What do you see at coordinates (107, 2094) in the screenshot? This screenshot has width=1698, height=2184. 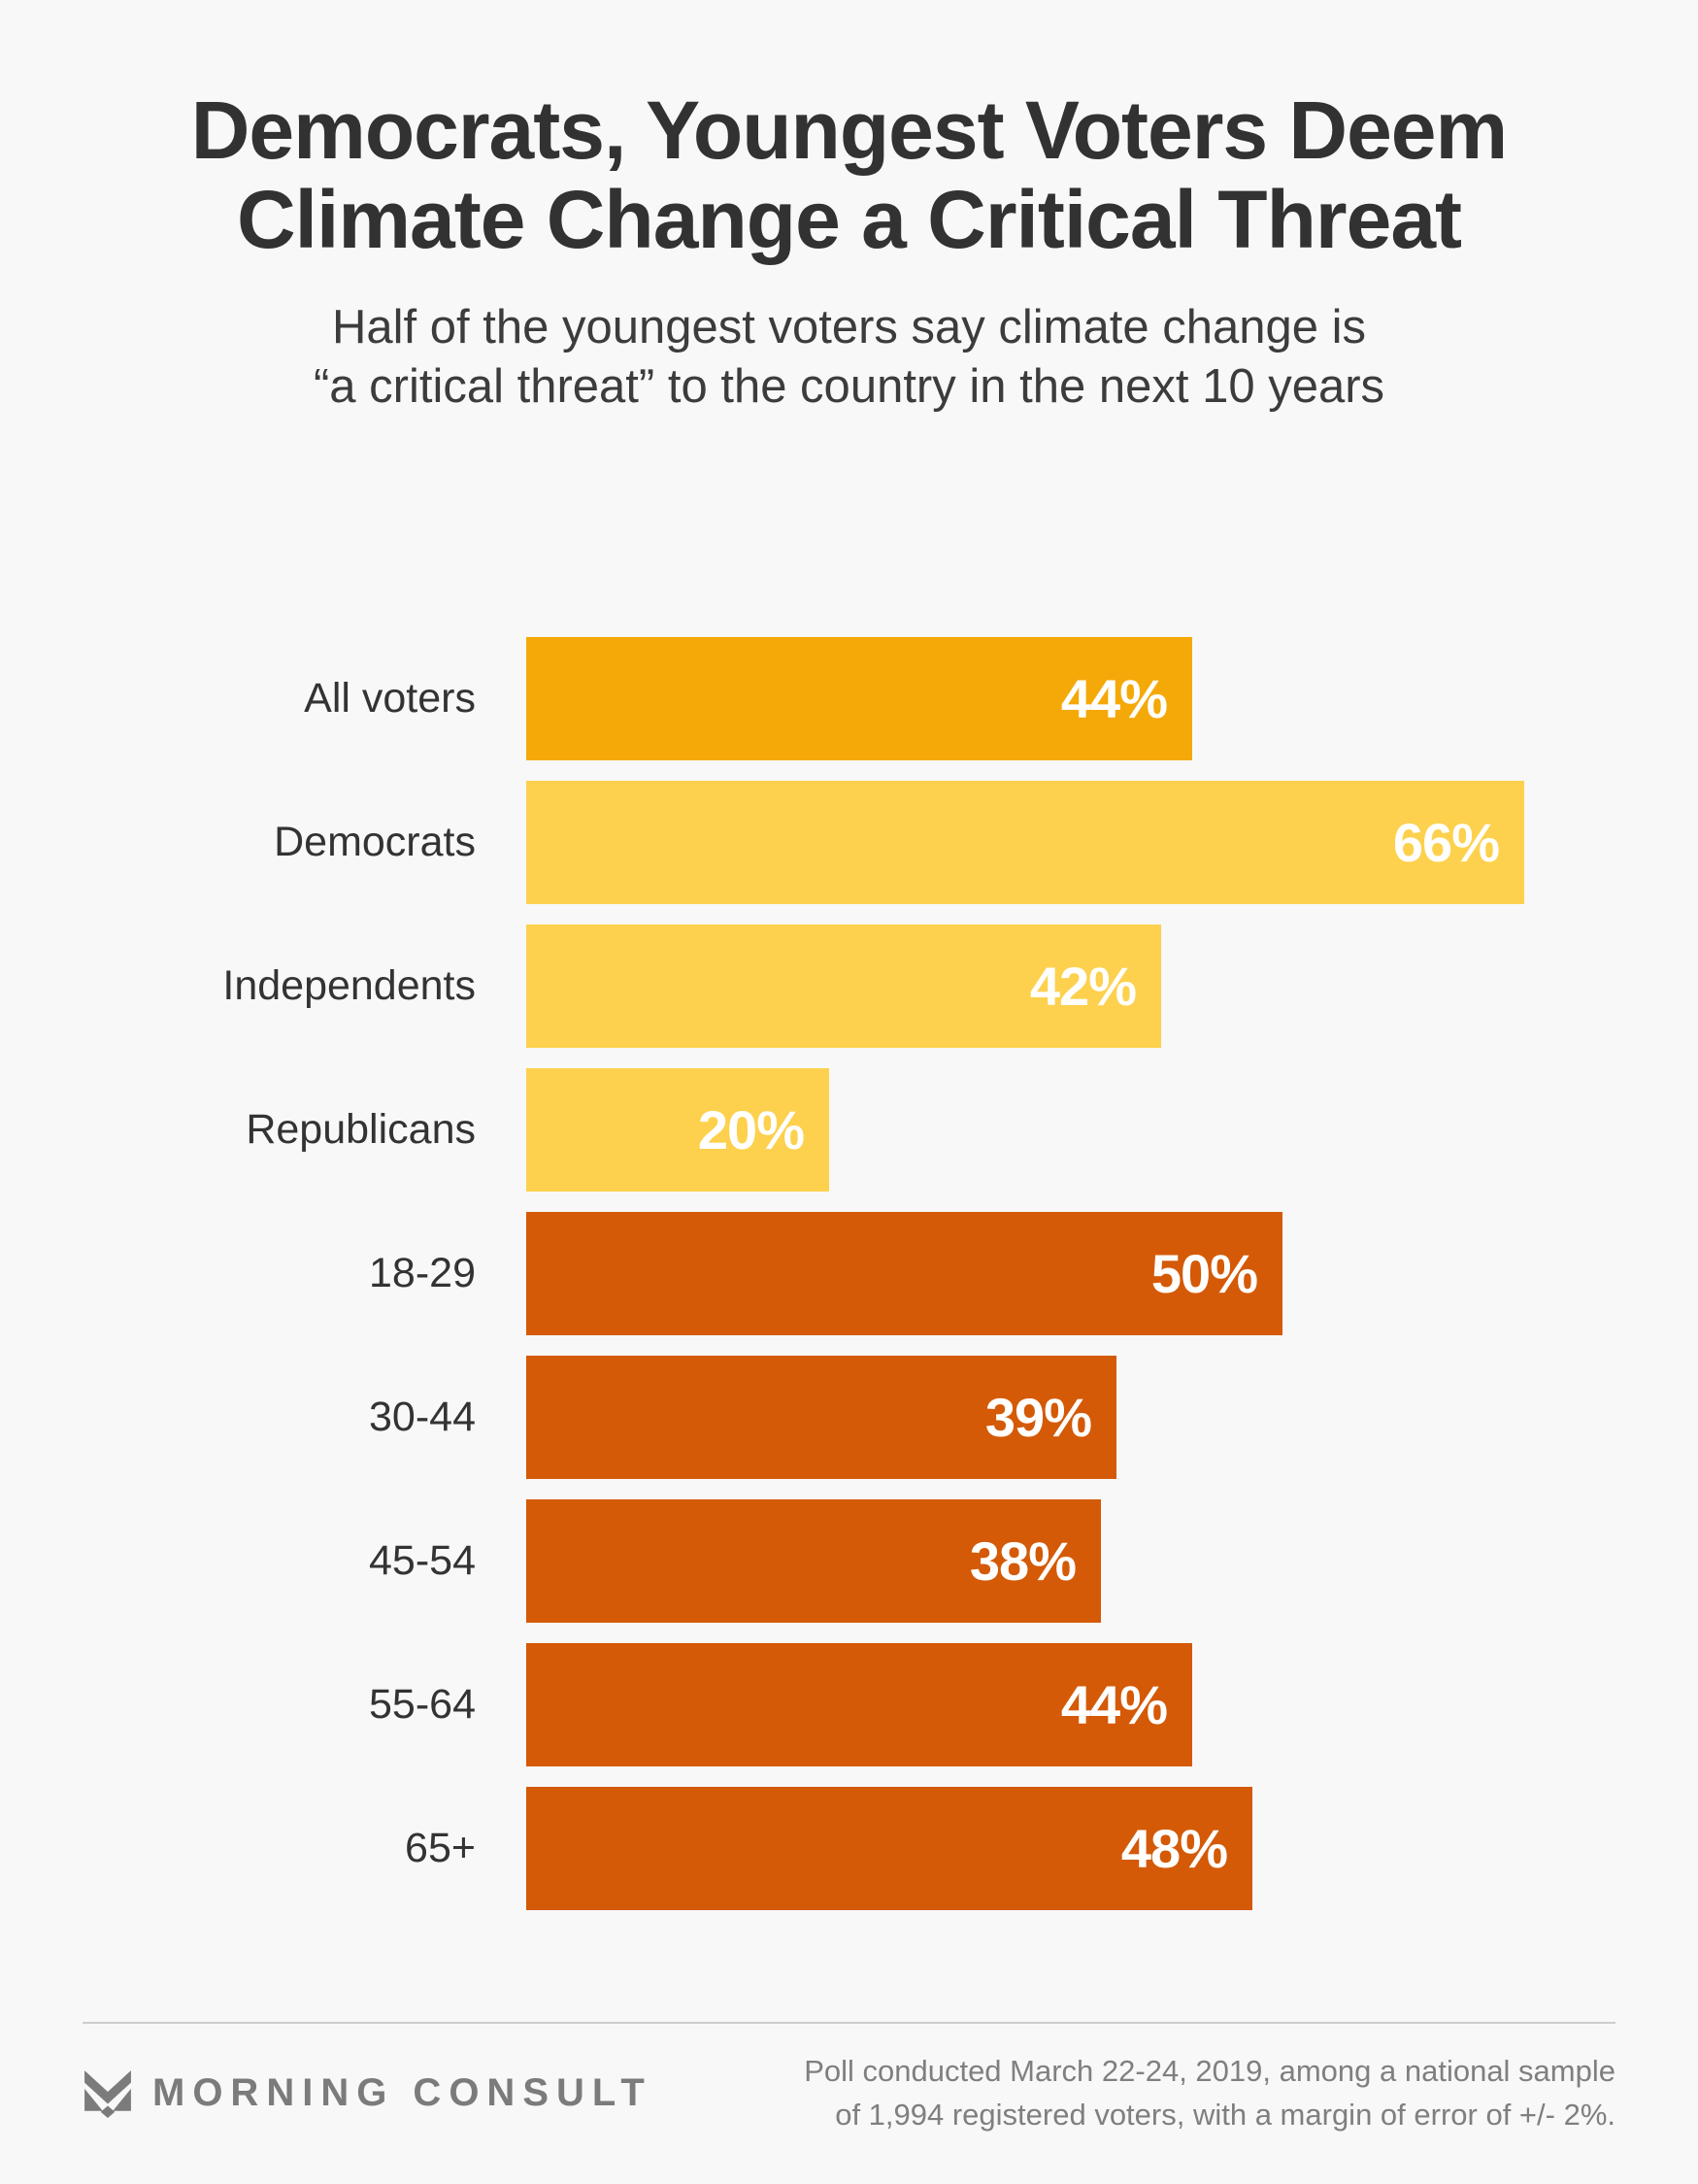 I see `morning-consult-m-icon` at bounding box center [107, 2094].